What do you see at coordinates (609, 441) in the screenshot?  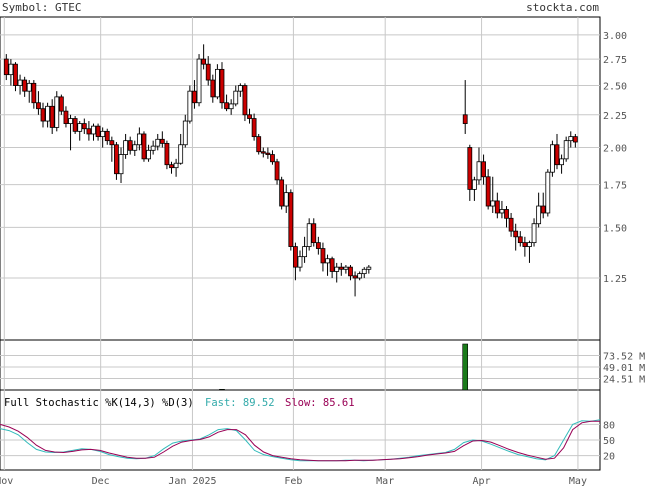 I see `stochastic-tick-label: 50` at bounding box center [609, 441].